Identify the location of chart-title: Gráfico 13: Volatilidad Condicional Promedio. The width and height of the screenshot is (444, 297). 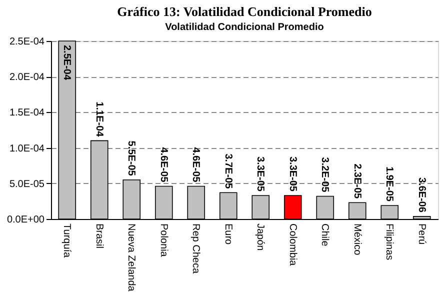
(244, 11).